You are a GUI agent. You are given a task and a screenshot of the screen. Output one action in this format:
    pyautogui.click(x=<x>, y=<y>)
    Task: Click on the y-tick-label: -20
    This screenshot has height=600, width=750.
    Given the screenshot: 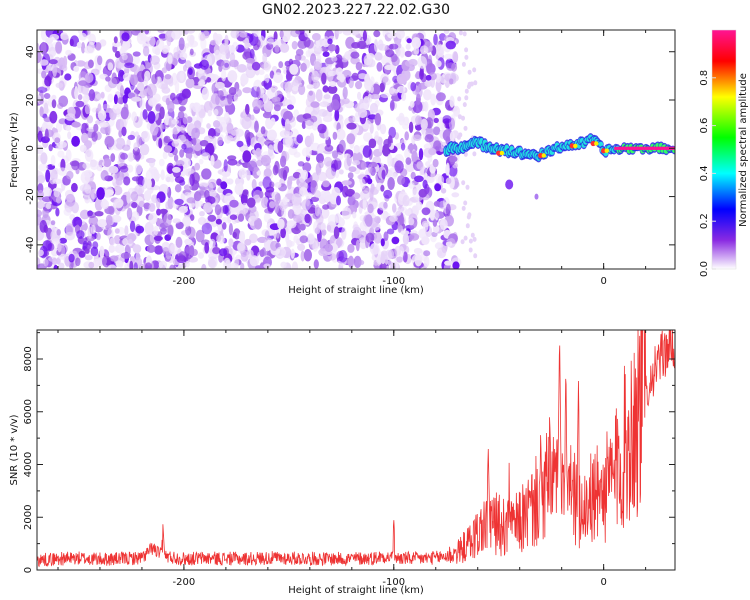 What is the action you would take?
    pyautogui.click(x=30, y=196)
    